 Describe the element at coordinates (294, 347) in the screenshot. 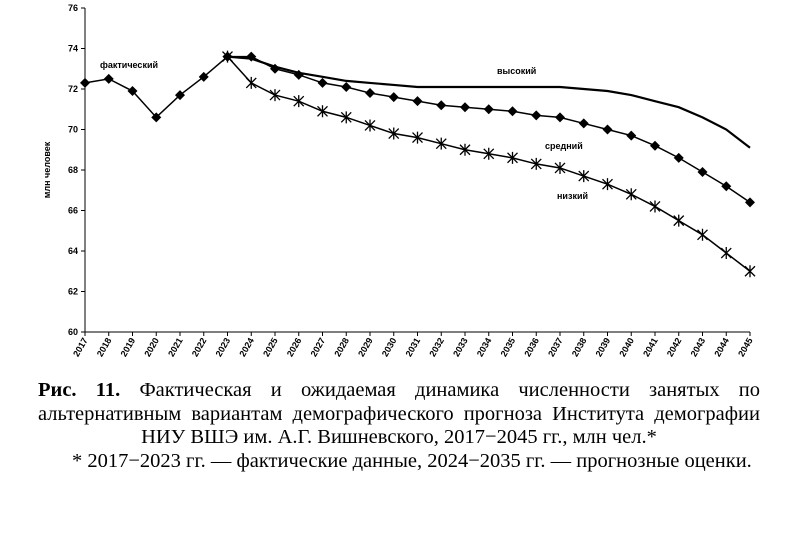

I see `x-tick-label: 2026` at that location.